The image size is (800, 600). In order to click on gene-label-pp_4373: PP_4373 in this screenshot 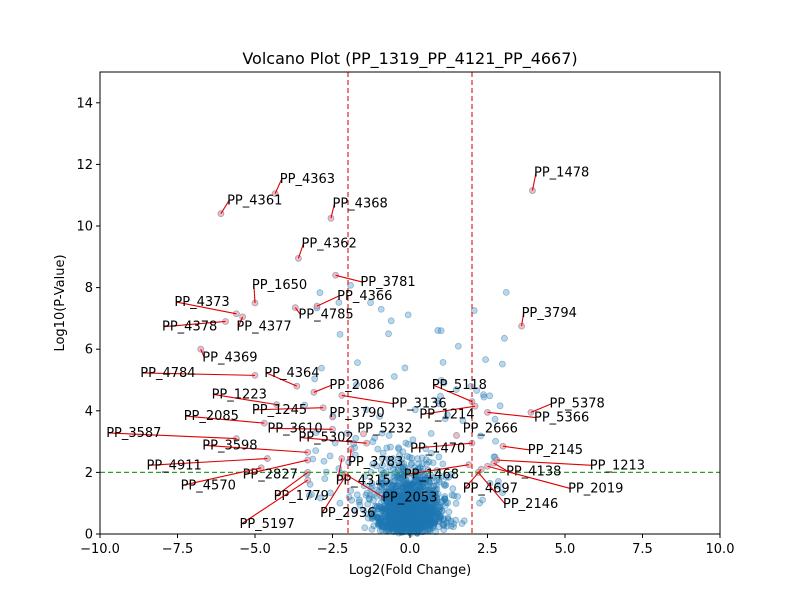, I will do `click(201, 302)`.